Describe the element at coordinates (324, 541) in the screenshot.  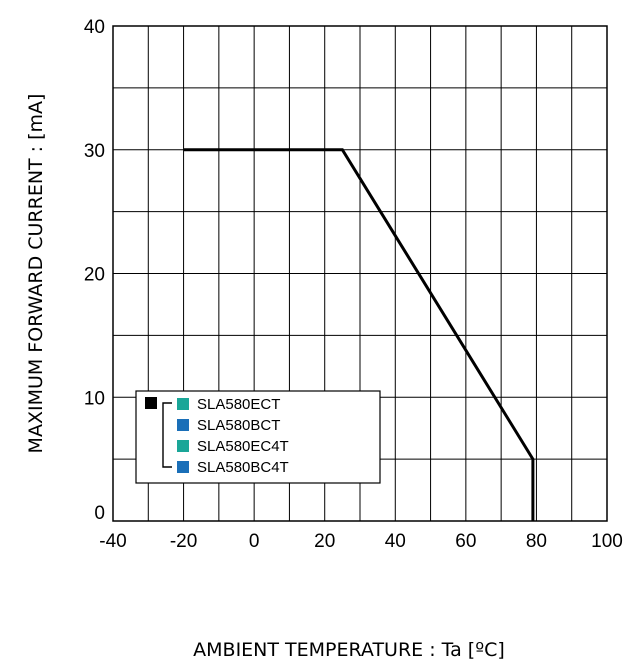
I see `x-tick-label: 20` at that location.